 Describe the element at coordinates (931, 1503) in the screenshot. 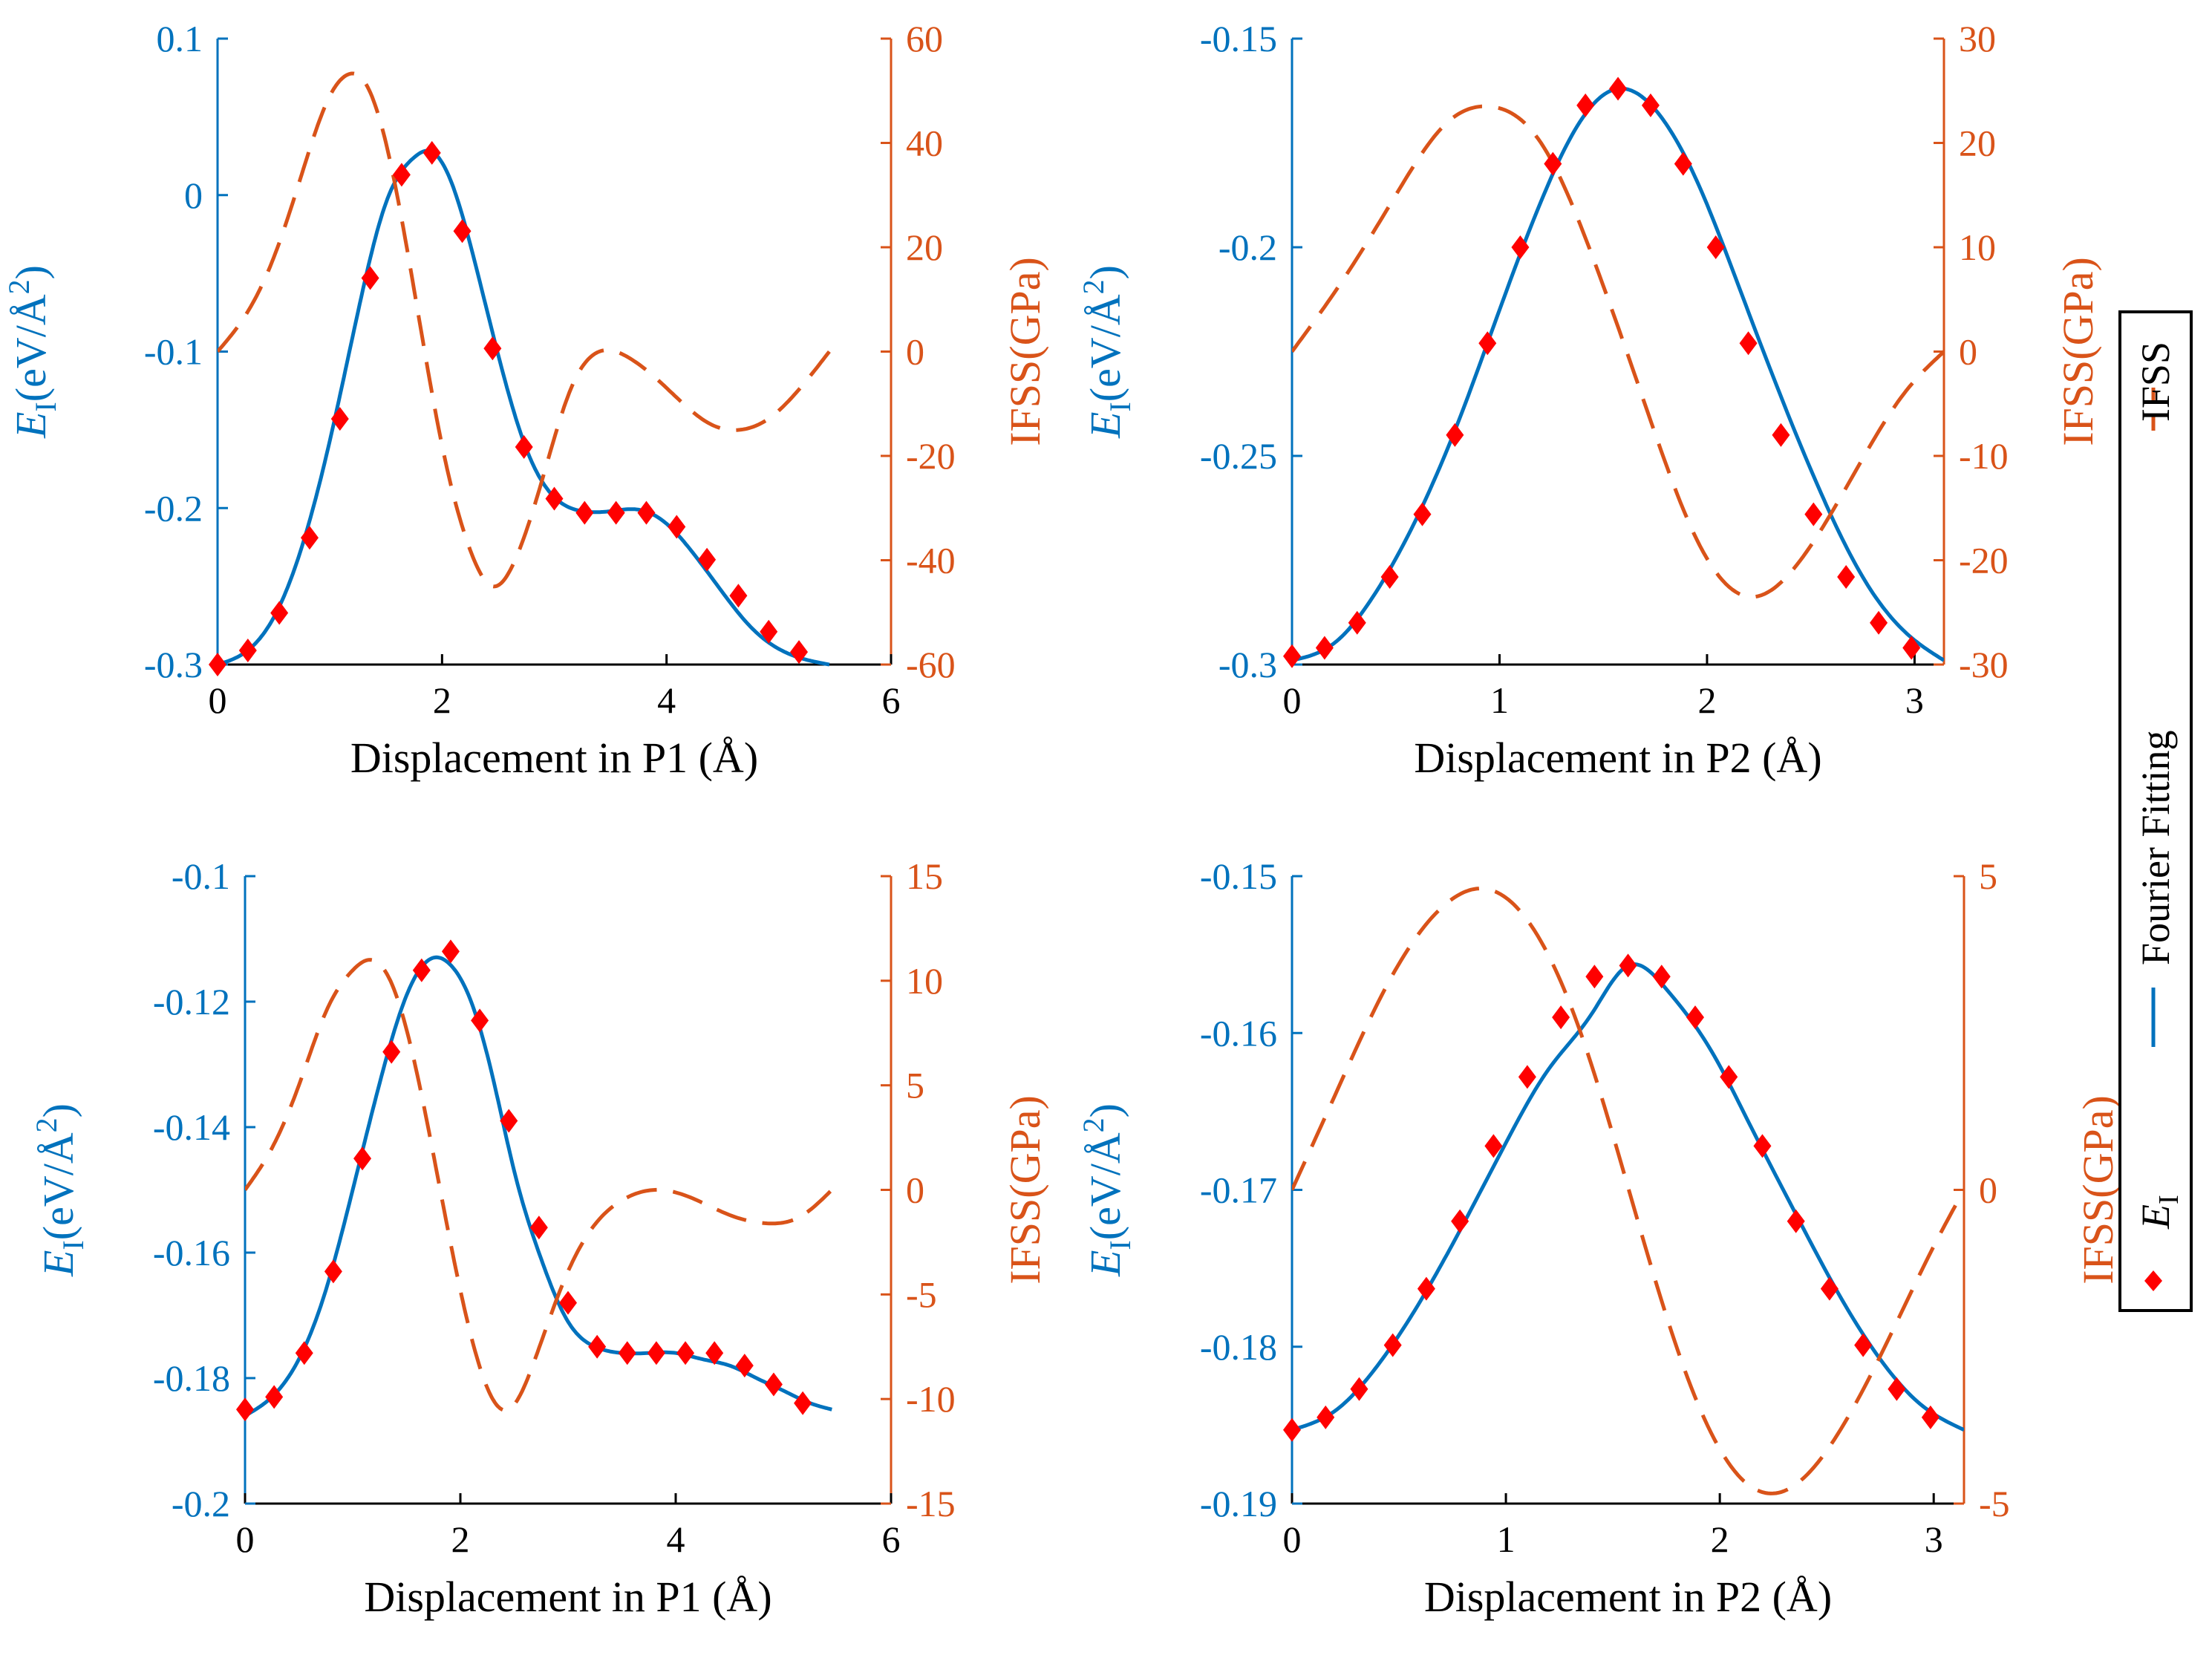

I see `right-y-tick-label: -15` at that location.